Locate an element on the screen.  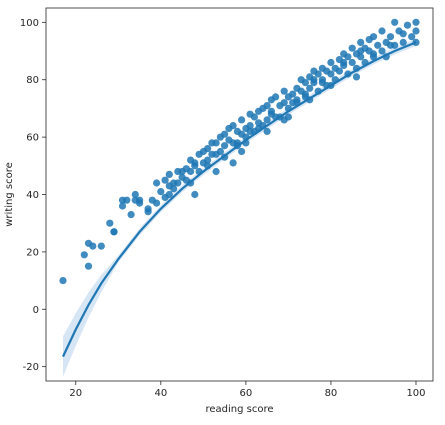
y-tick-label: 40 is located at coordinates (32, 195).